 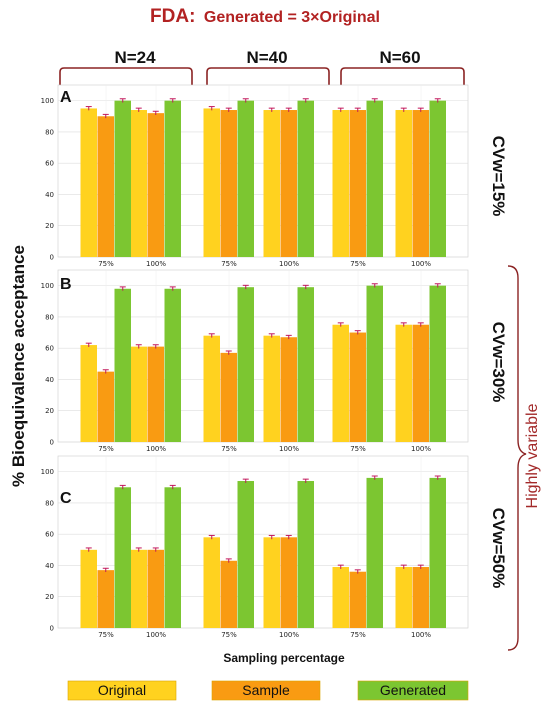 I want to click on x-axis-label: Sampling percentage, so click(x=284, y=658).